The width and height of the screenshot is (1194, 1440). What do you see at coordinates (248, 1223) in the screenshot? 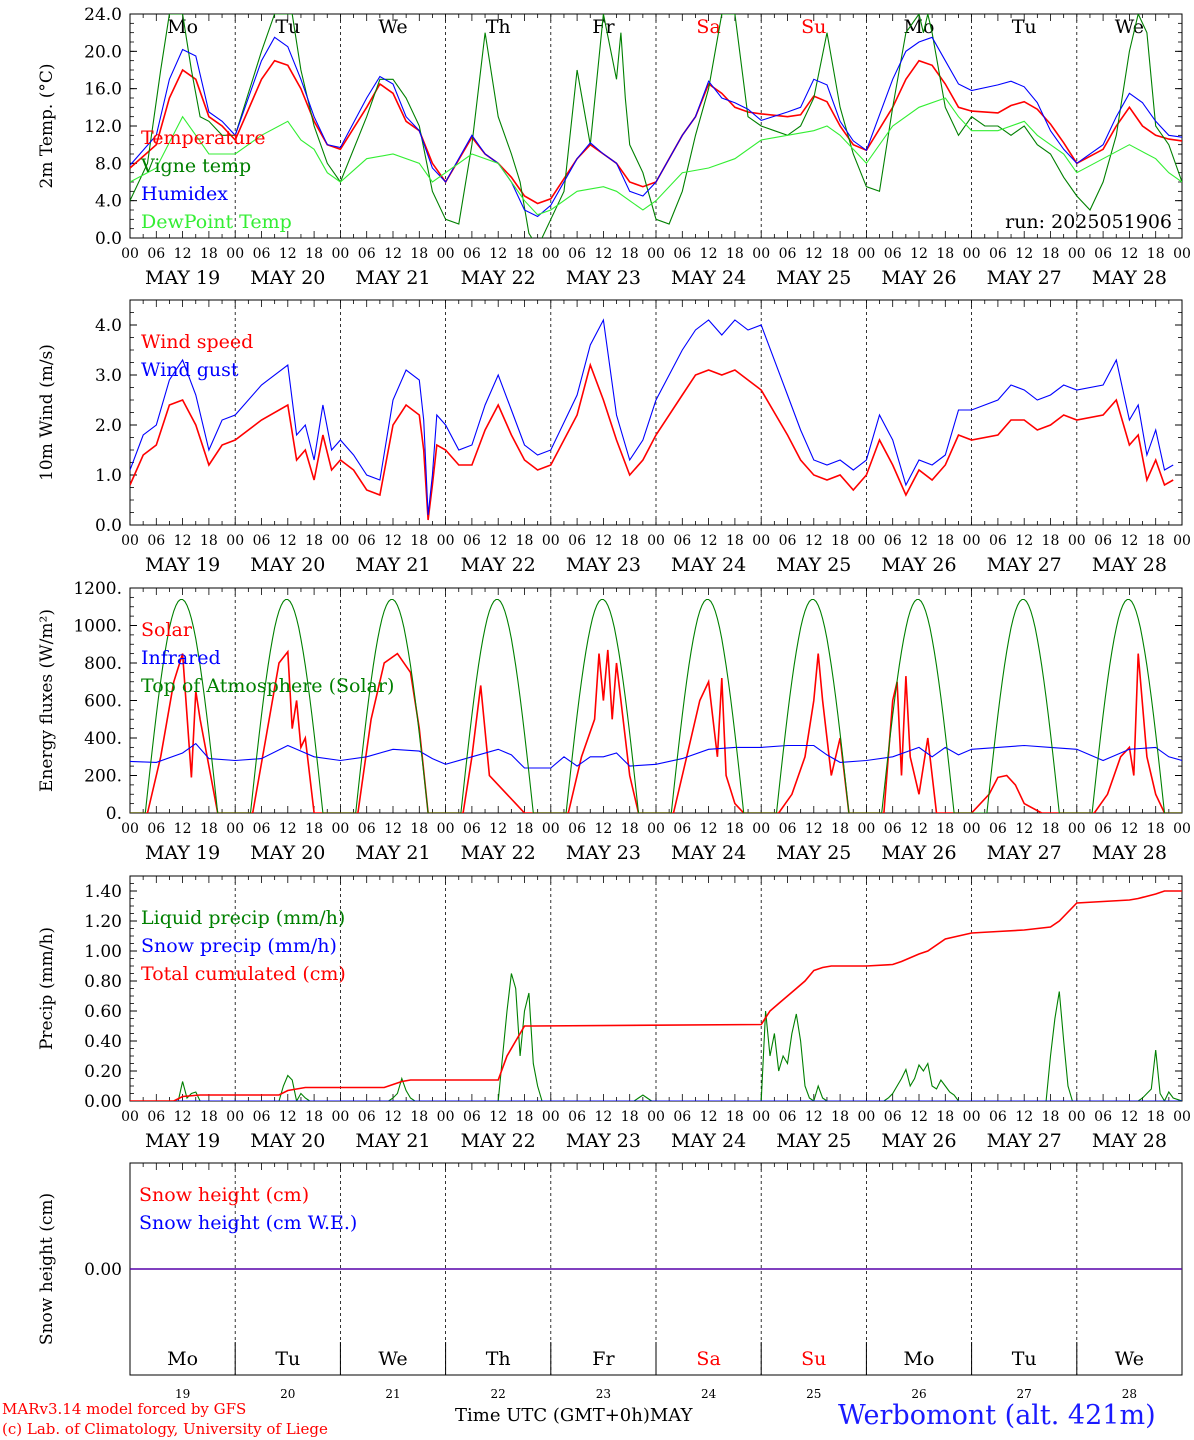
I see `legend-entry: Snow height (cm W.E.)` at bounding box center [248, 1223].